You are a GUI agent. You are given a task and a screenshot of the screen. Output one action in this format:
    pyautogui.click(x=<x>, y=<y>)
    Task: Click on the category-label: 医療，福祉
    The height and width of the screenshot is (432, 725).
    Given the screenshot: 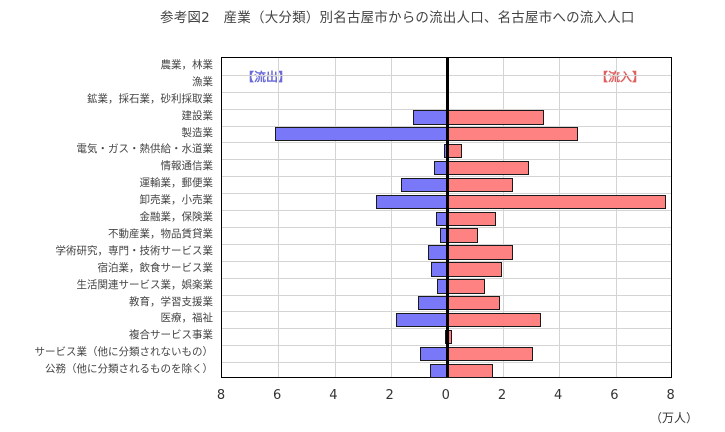 What is the action you would take?
    pyautogui.click(x=187, y=318)
    